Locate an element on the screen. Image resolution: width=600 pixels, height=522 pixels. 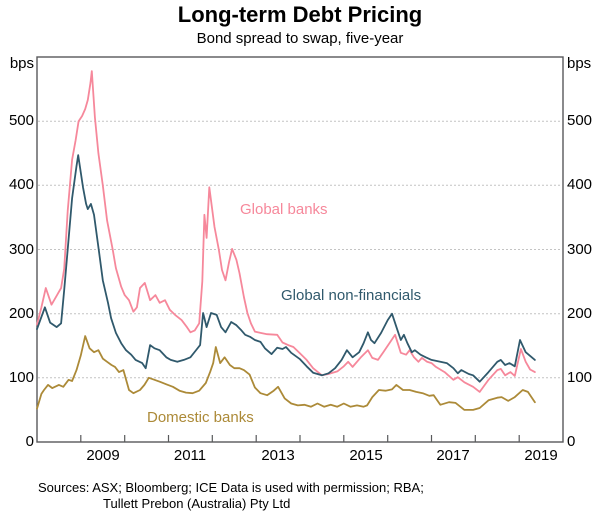
y-axis-label-right-500: 500 is located at coordinates (580, 120).